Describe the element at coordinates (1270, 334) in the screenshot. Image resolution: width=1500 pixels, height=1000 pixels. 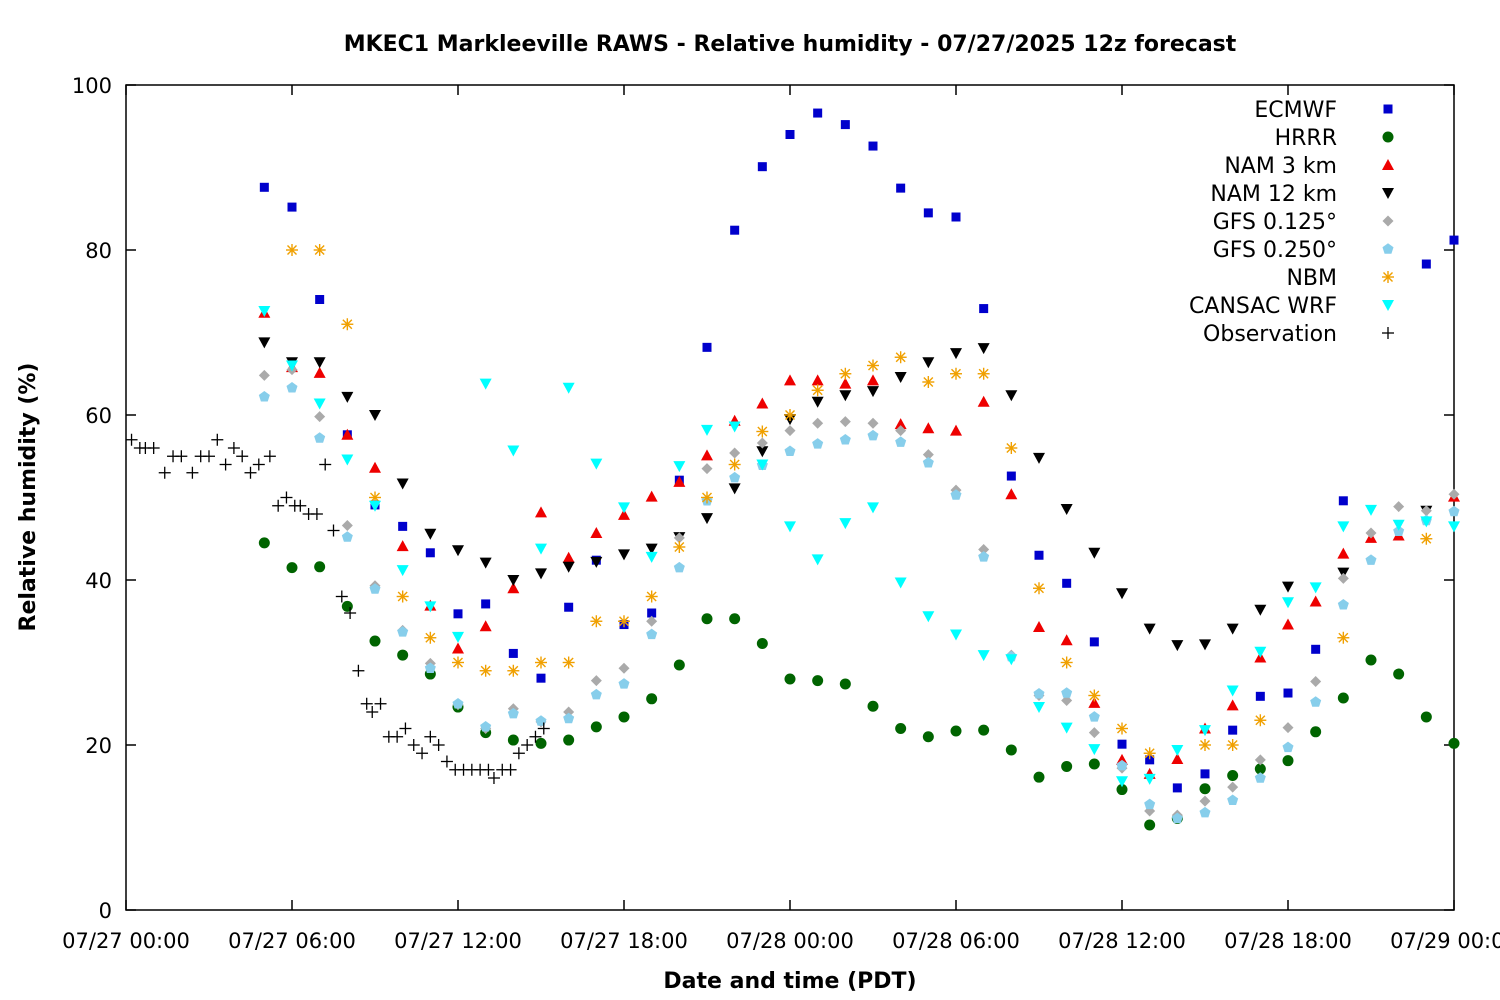
I see `legend-label-observation: Observation` at that location.